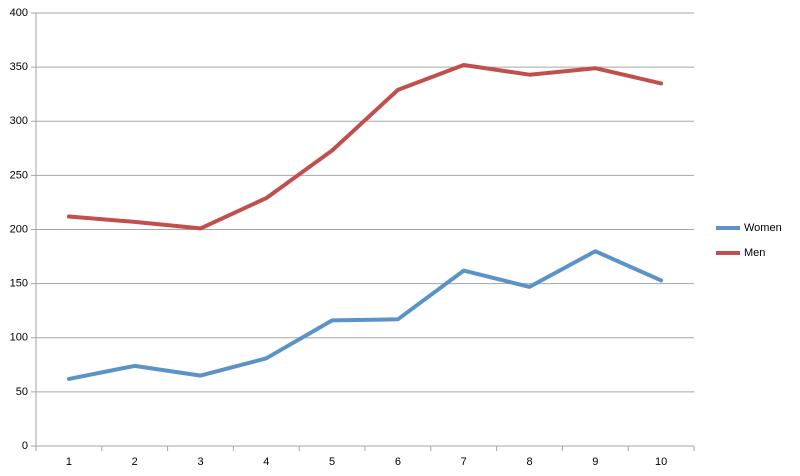 This screenshot has height=476, width=800. I want to click on x-tick-label: 1, so click(69, 462).